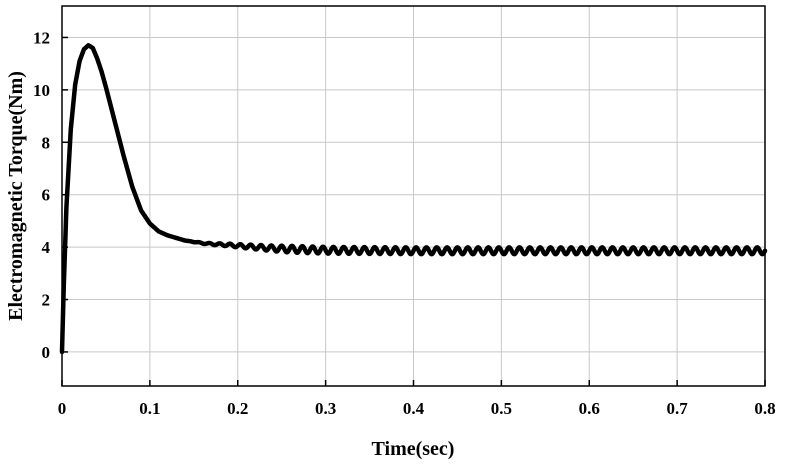 This screenshot has width=788, height=475. I want to click on x-tick-label: 0.3, so click(325, 408).